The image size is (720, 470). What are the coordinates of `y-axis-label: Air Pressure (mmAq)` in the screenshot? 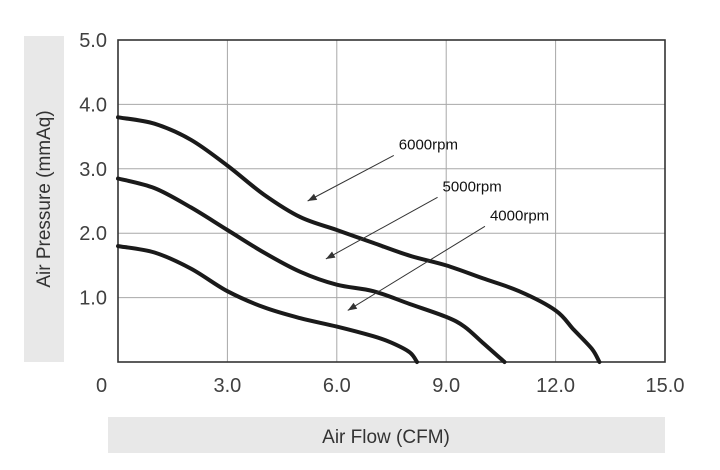 It's located at (44, 198).